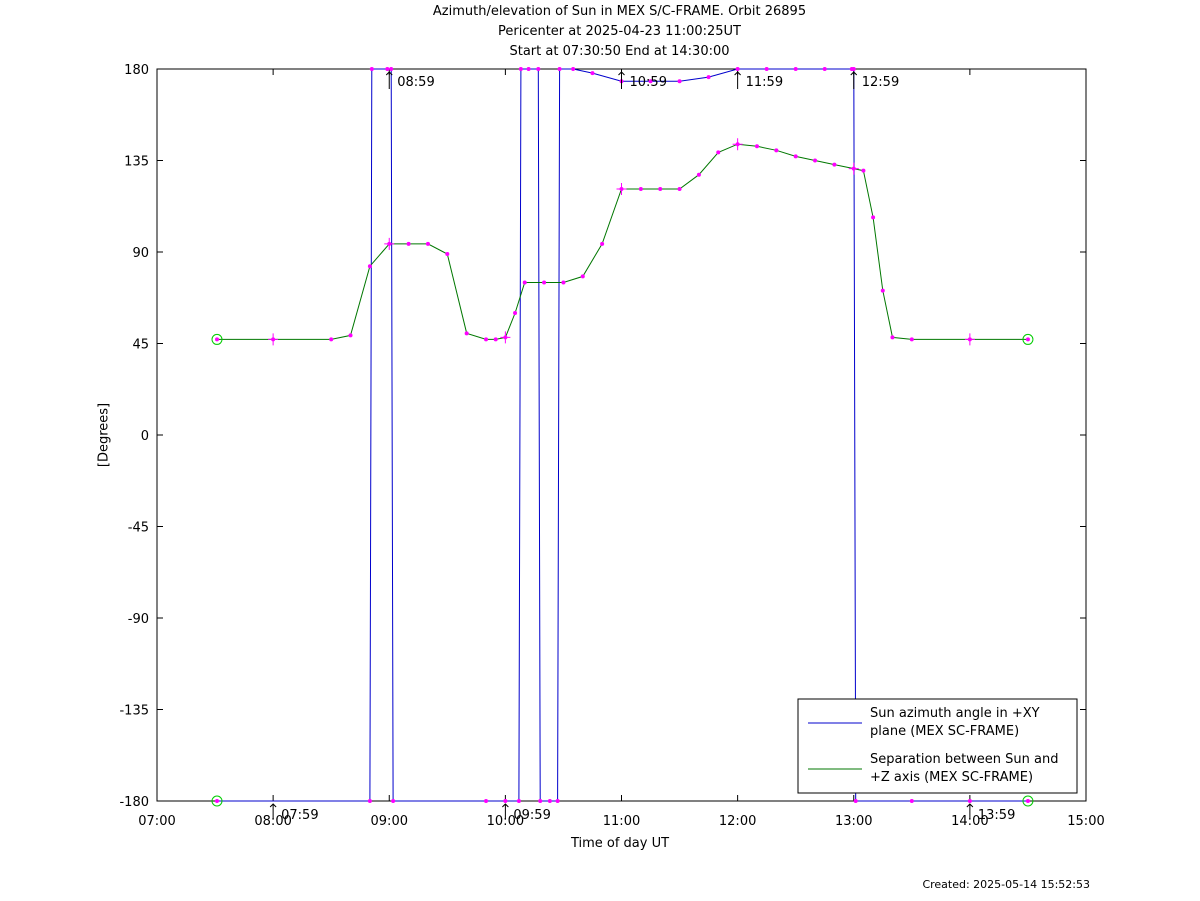 The image size is (1200, 901). What do you see at coordinates (619, 31) in the screenshot?
I see `chart-title-line-2: Pericenter at 2025-04-23 11:00:25UT` at bounding box center [619, 31].